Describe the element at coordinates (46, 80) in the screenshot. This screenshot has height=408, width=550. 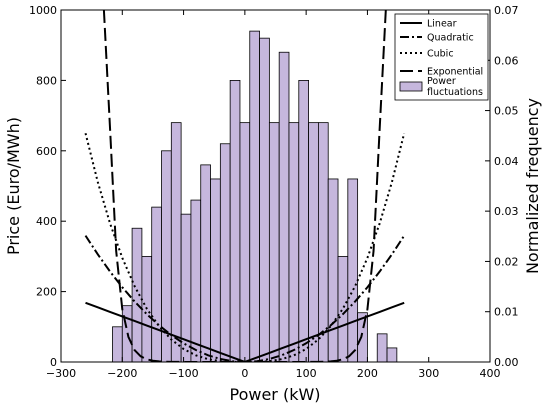
I see `y-tick-label: 800` at that location.